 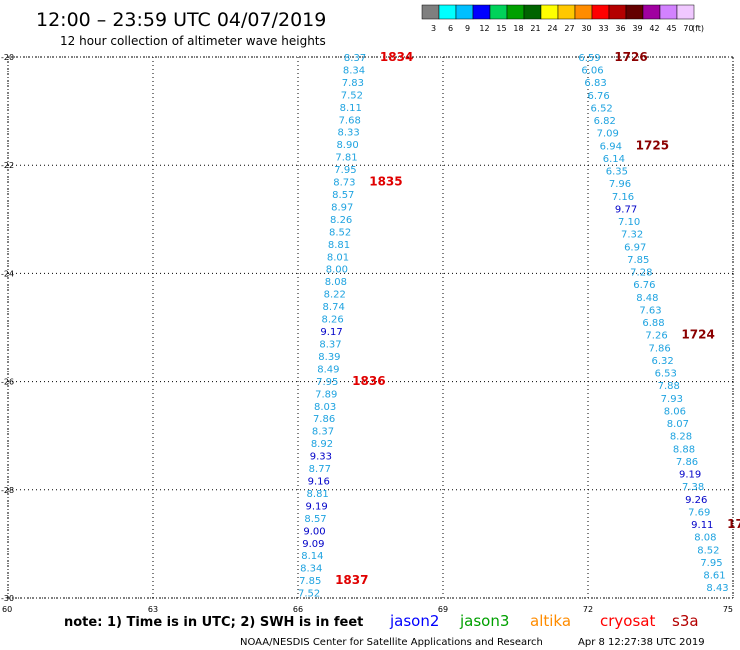 I want to click on wave-height-value: 7.38, so click(x=693, y=487).